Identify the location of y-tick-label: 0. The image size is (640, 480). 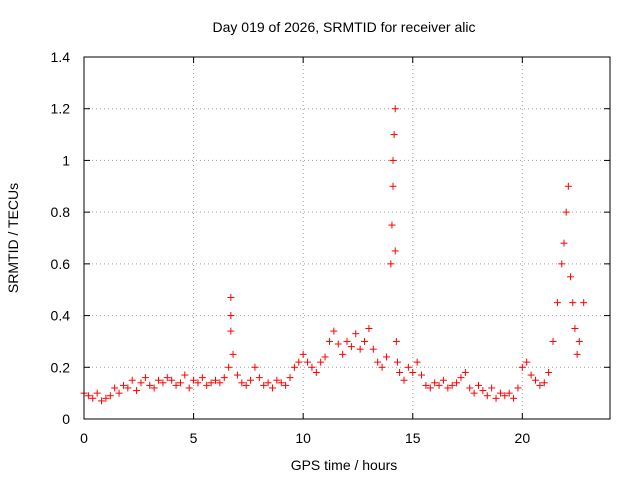
(66, 419).